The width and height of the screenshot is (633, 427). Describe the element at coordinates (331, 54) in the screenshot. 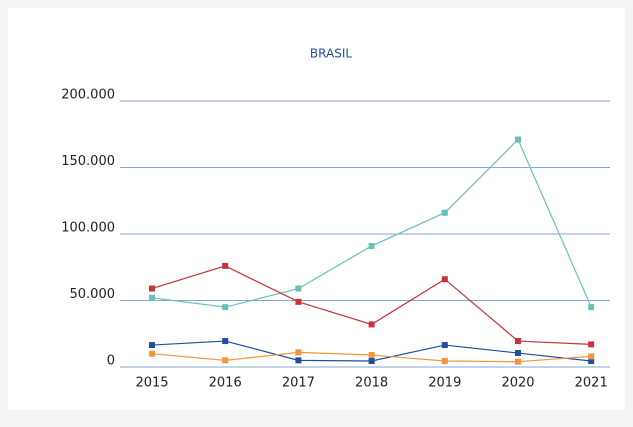

I see `chart-title: BRASIL` at that location.